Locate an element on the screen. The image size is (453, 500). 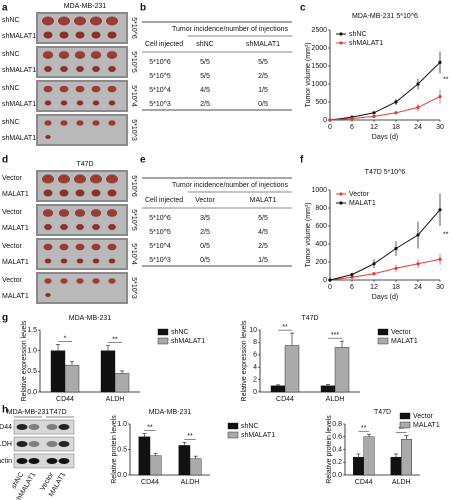
table-cell: 2/5 is located at coordinates (205, 232).